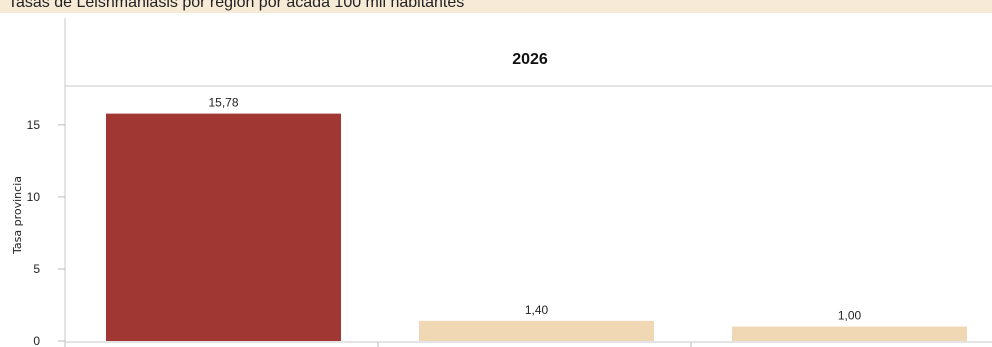 The image size is (992, 347). Describe the element at coordinates (850, 316) in the screenshot. I see `data-label: 1,00` at that location.